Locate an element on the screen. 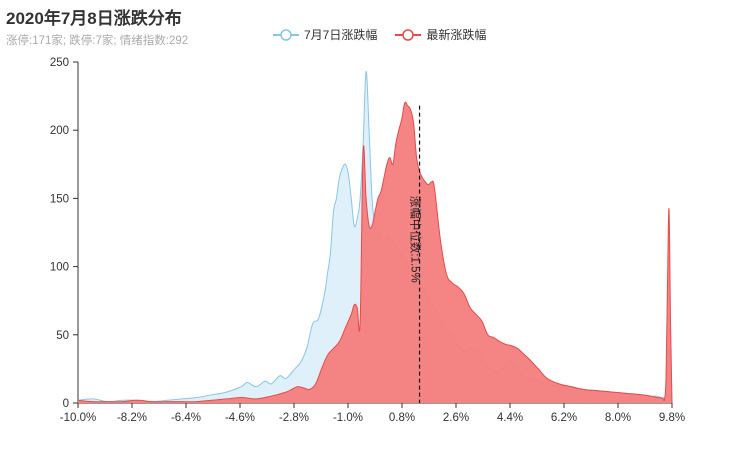 The image size is (750, 463). x-tick-label: -6.4% is located at coordinates (186, 418).